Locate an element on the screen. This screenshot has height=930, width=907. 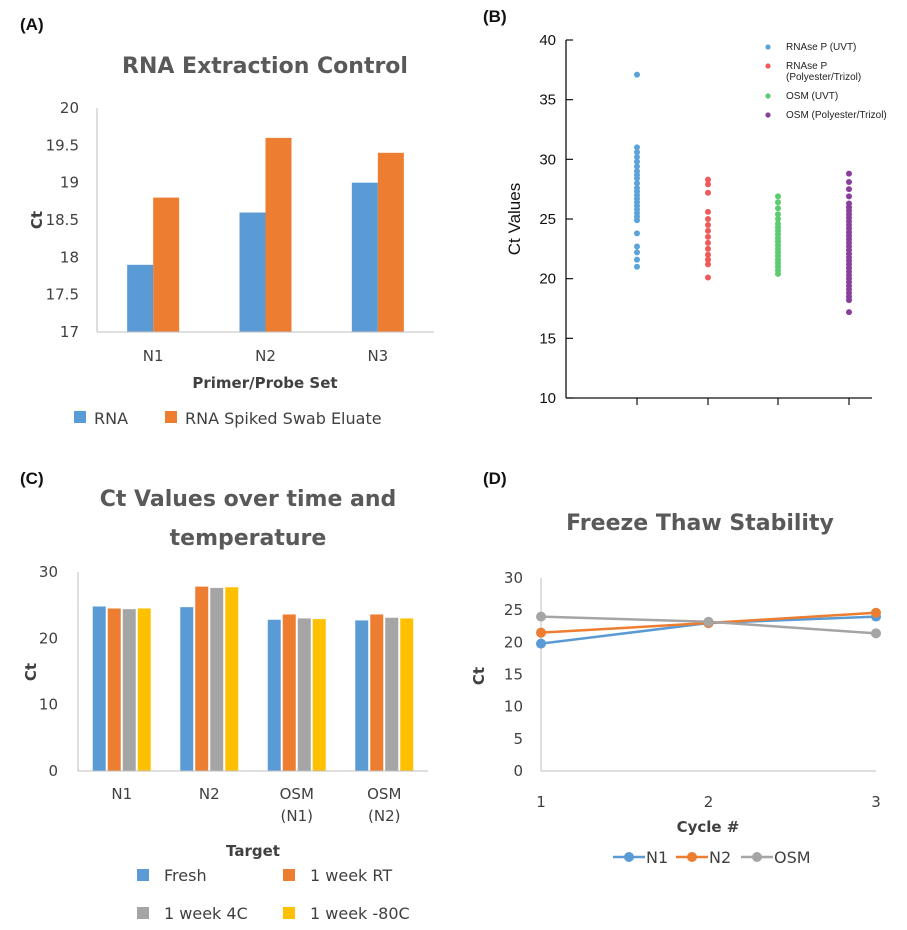
panel-a-y-tick-4: 19 is located at coordinates (69, 183).